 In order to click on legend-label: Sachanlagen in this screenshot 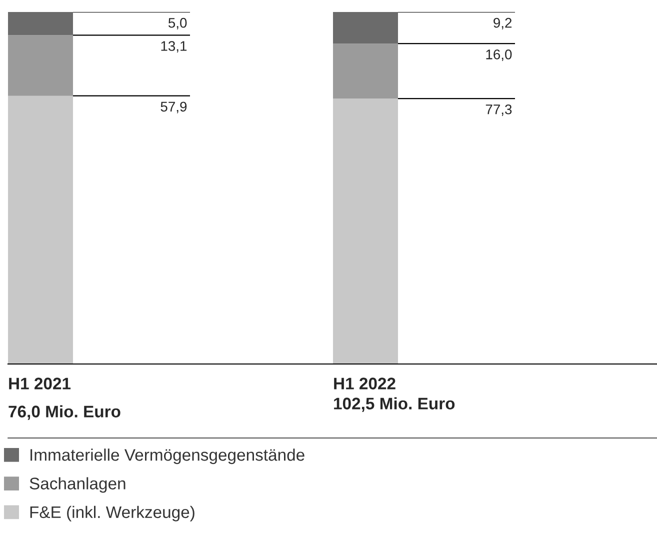, I will do `click(78, 485)`.